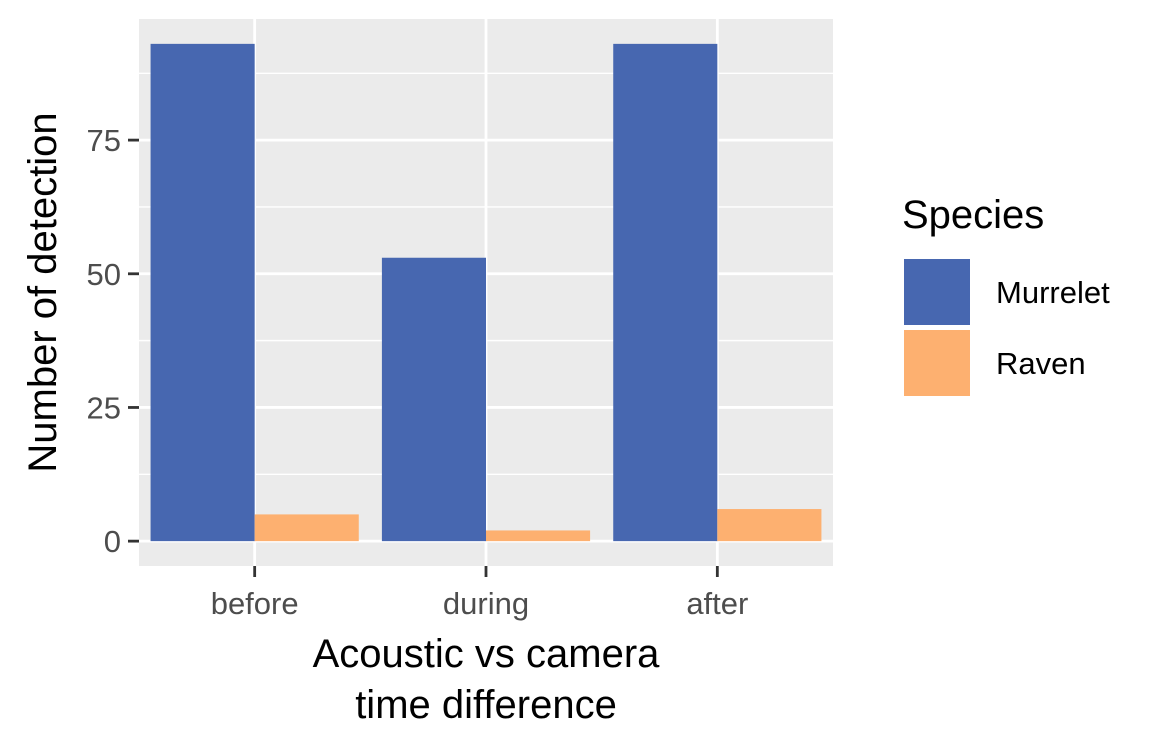 This screenshot has height=749, width=1175. What do you see at coordinates (112, 541) in the screenshot?
I see `y-tick-label-0: 0` at bounding box center [112, 541].